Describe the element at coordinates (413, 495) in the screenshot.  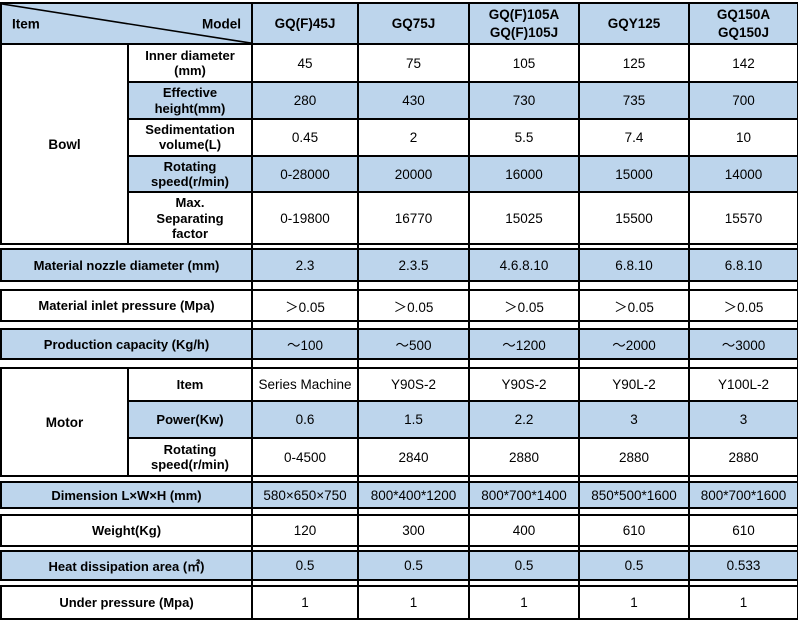
I see `value-cell: 800*400*1200` at that location.